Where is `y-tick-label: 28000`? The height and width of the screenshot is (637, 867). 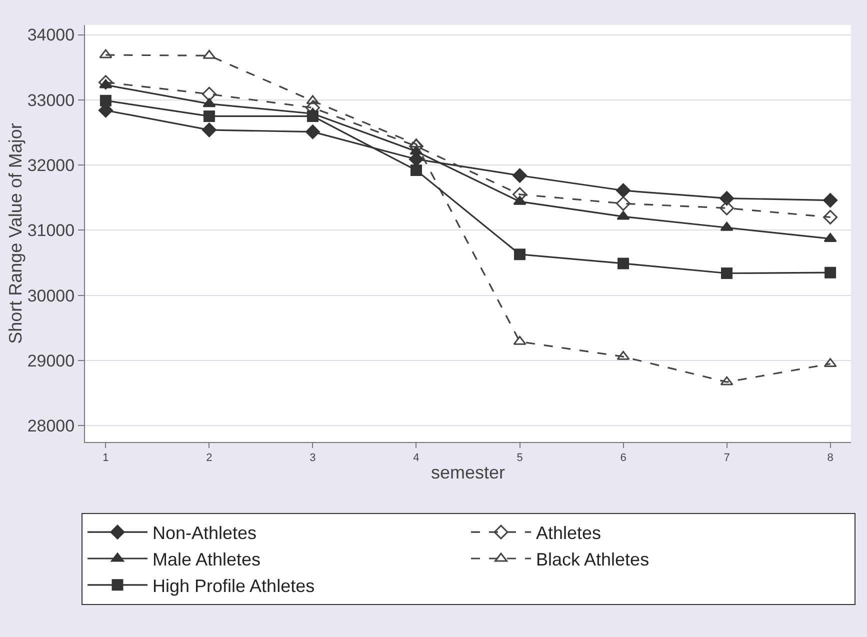 y-tick-label: 28000 is located at coordinates (51, 426).